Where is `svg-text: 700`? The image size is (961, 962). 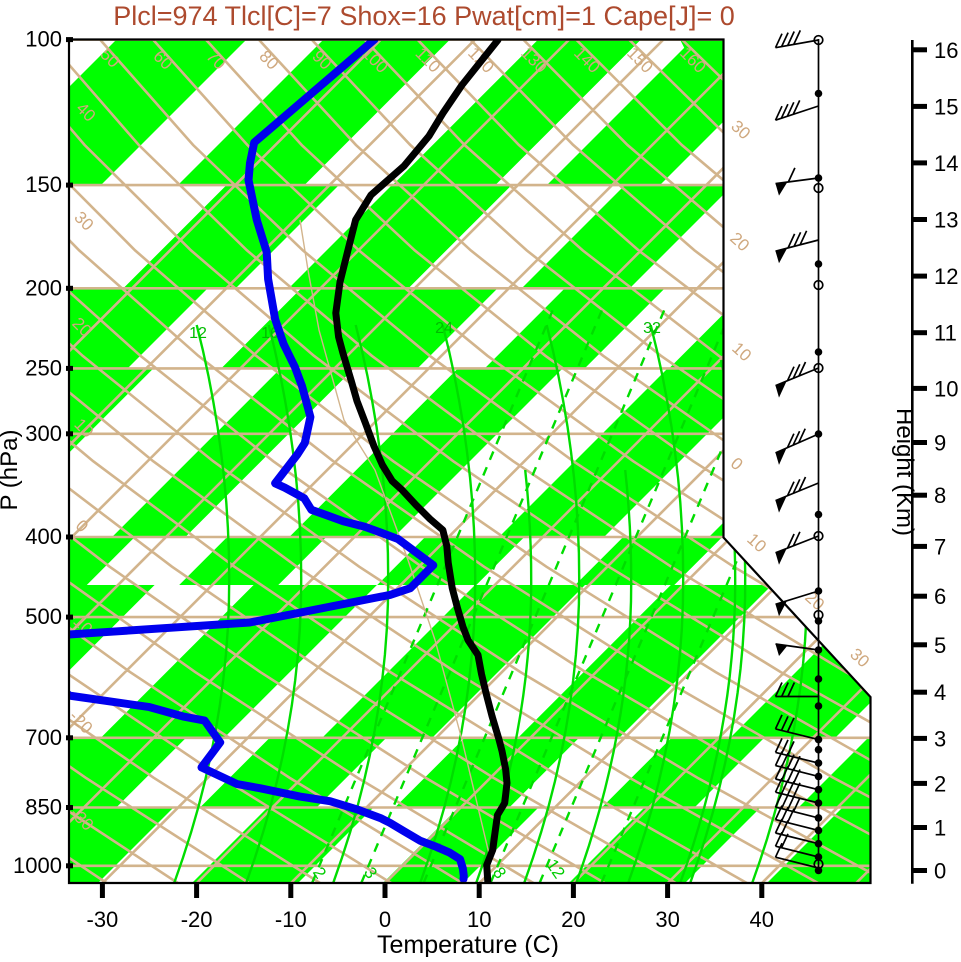
svg-text: 700 is located at coordinates (43, 737).